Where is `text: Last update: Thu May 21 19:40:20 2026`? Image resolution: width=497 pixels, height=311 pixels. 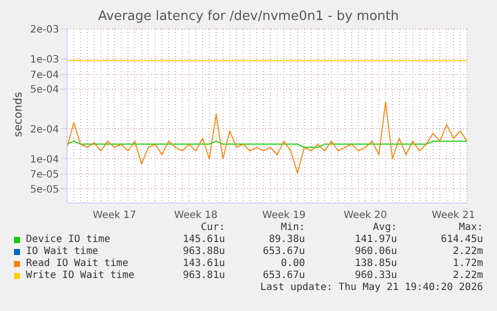
text: Last update: Thu May 21 19:40:20 2026 is located at coordinates (371, 287).